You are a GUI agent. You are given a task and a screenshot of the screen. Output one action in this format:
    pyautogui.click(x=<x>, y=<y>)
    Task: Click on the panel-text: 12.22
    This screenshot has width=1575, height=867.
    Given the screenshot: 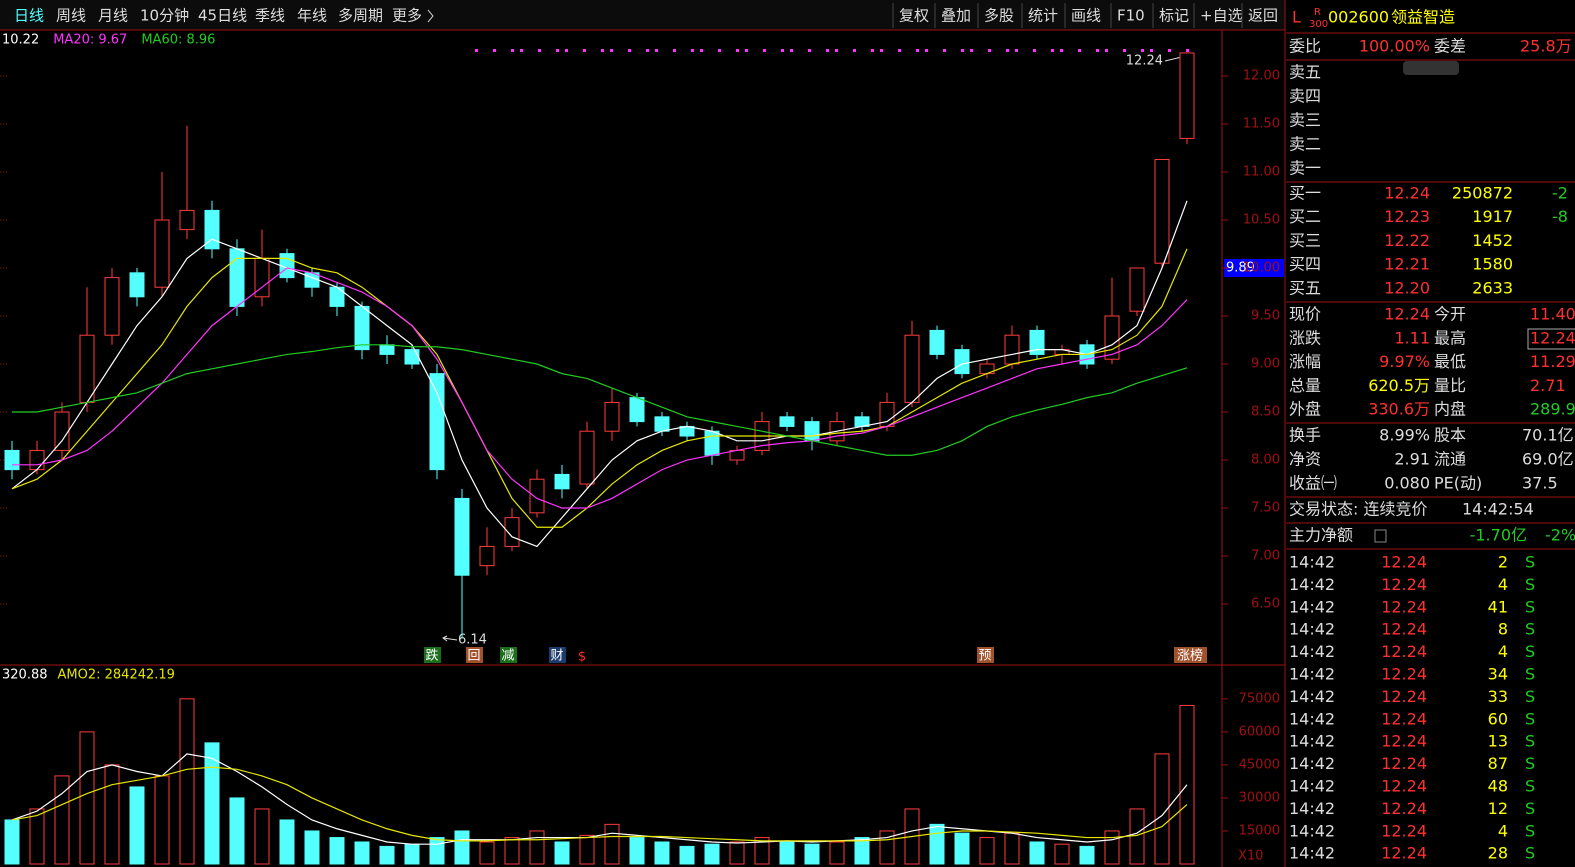 What is the action you would take?
    pyautogui.click(x=1407, y=240)
    